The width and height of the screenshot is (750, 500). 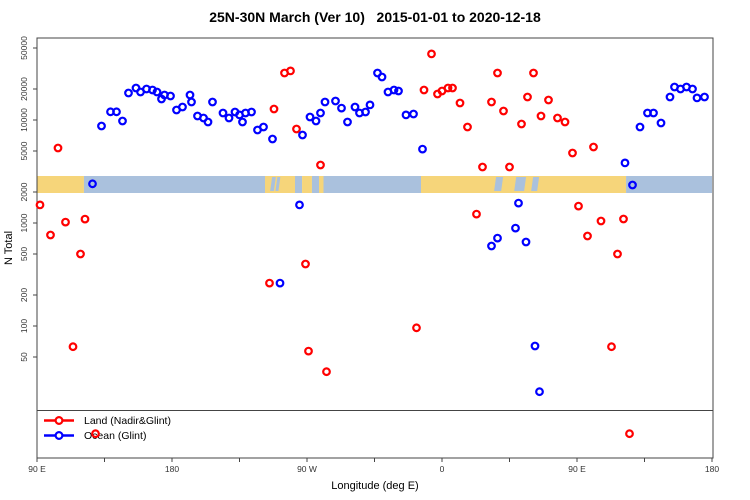 I want to click on x-tick-label: 90 E, so click(x=37, y=469).